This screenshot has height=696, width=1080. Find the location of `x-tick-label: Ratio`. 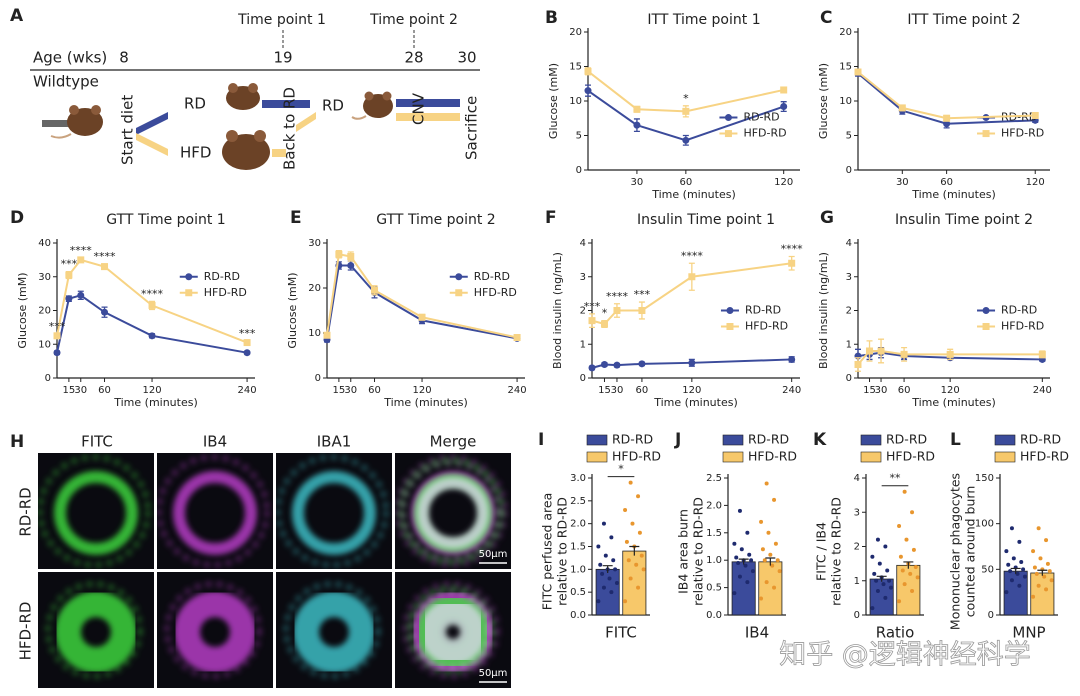

x-tick-label: Ratio is located at coordinates (895, 633).